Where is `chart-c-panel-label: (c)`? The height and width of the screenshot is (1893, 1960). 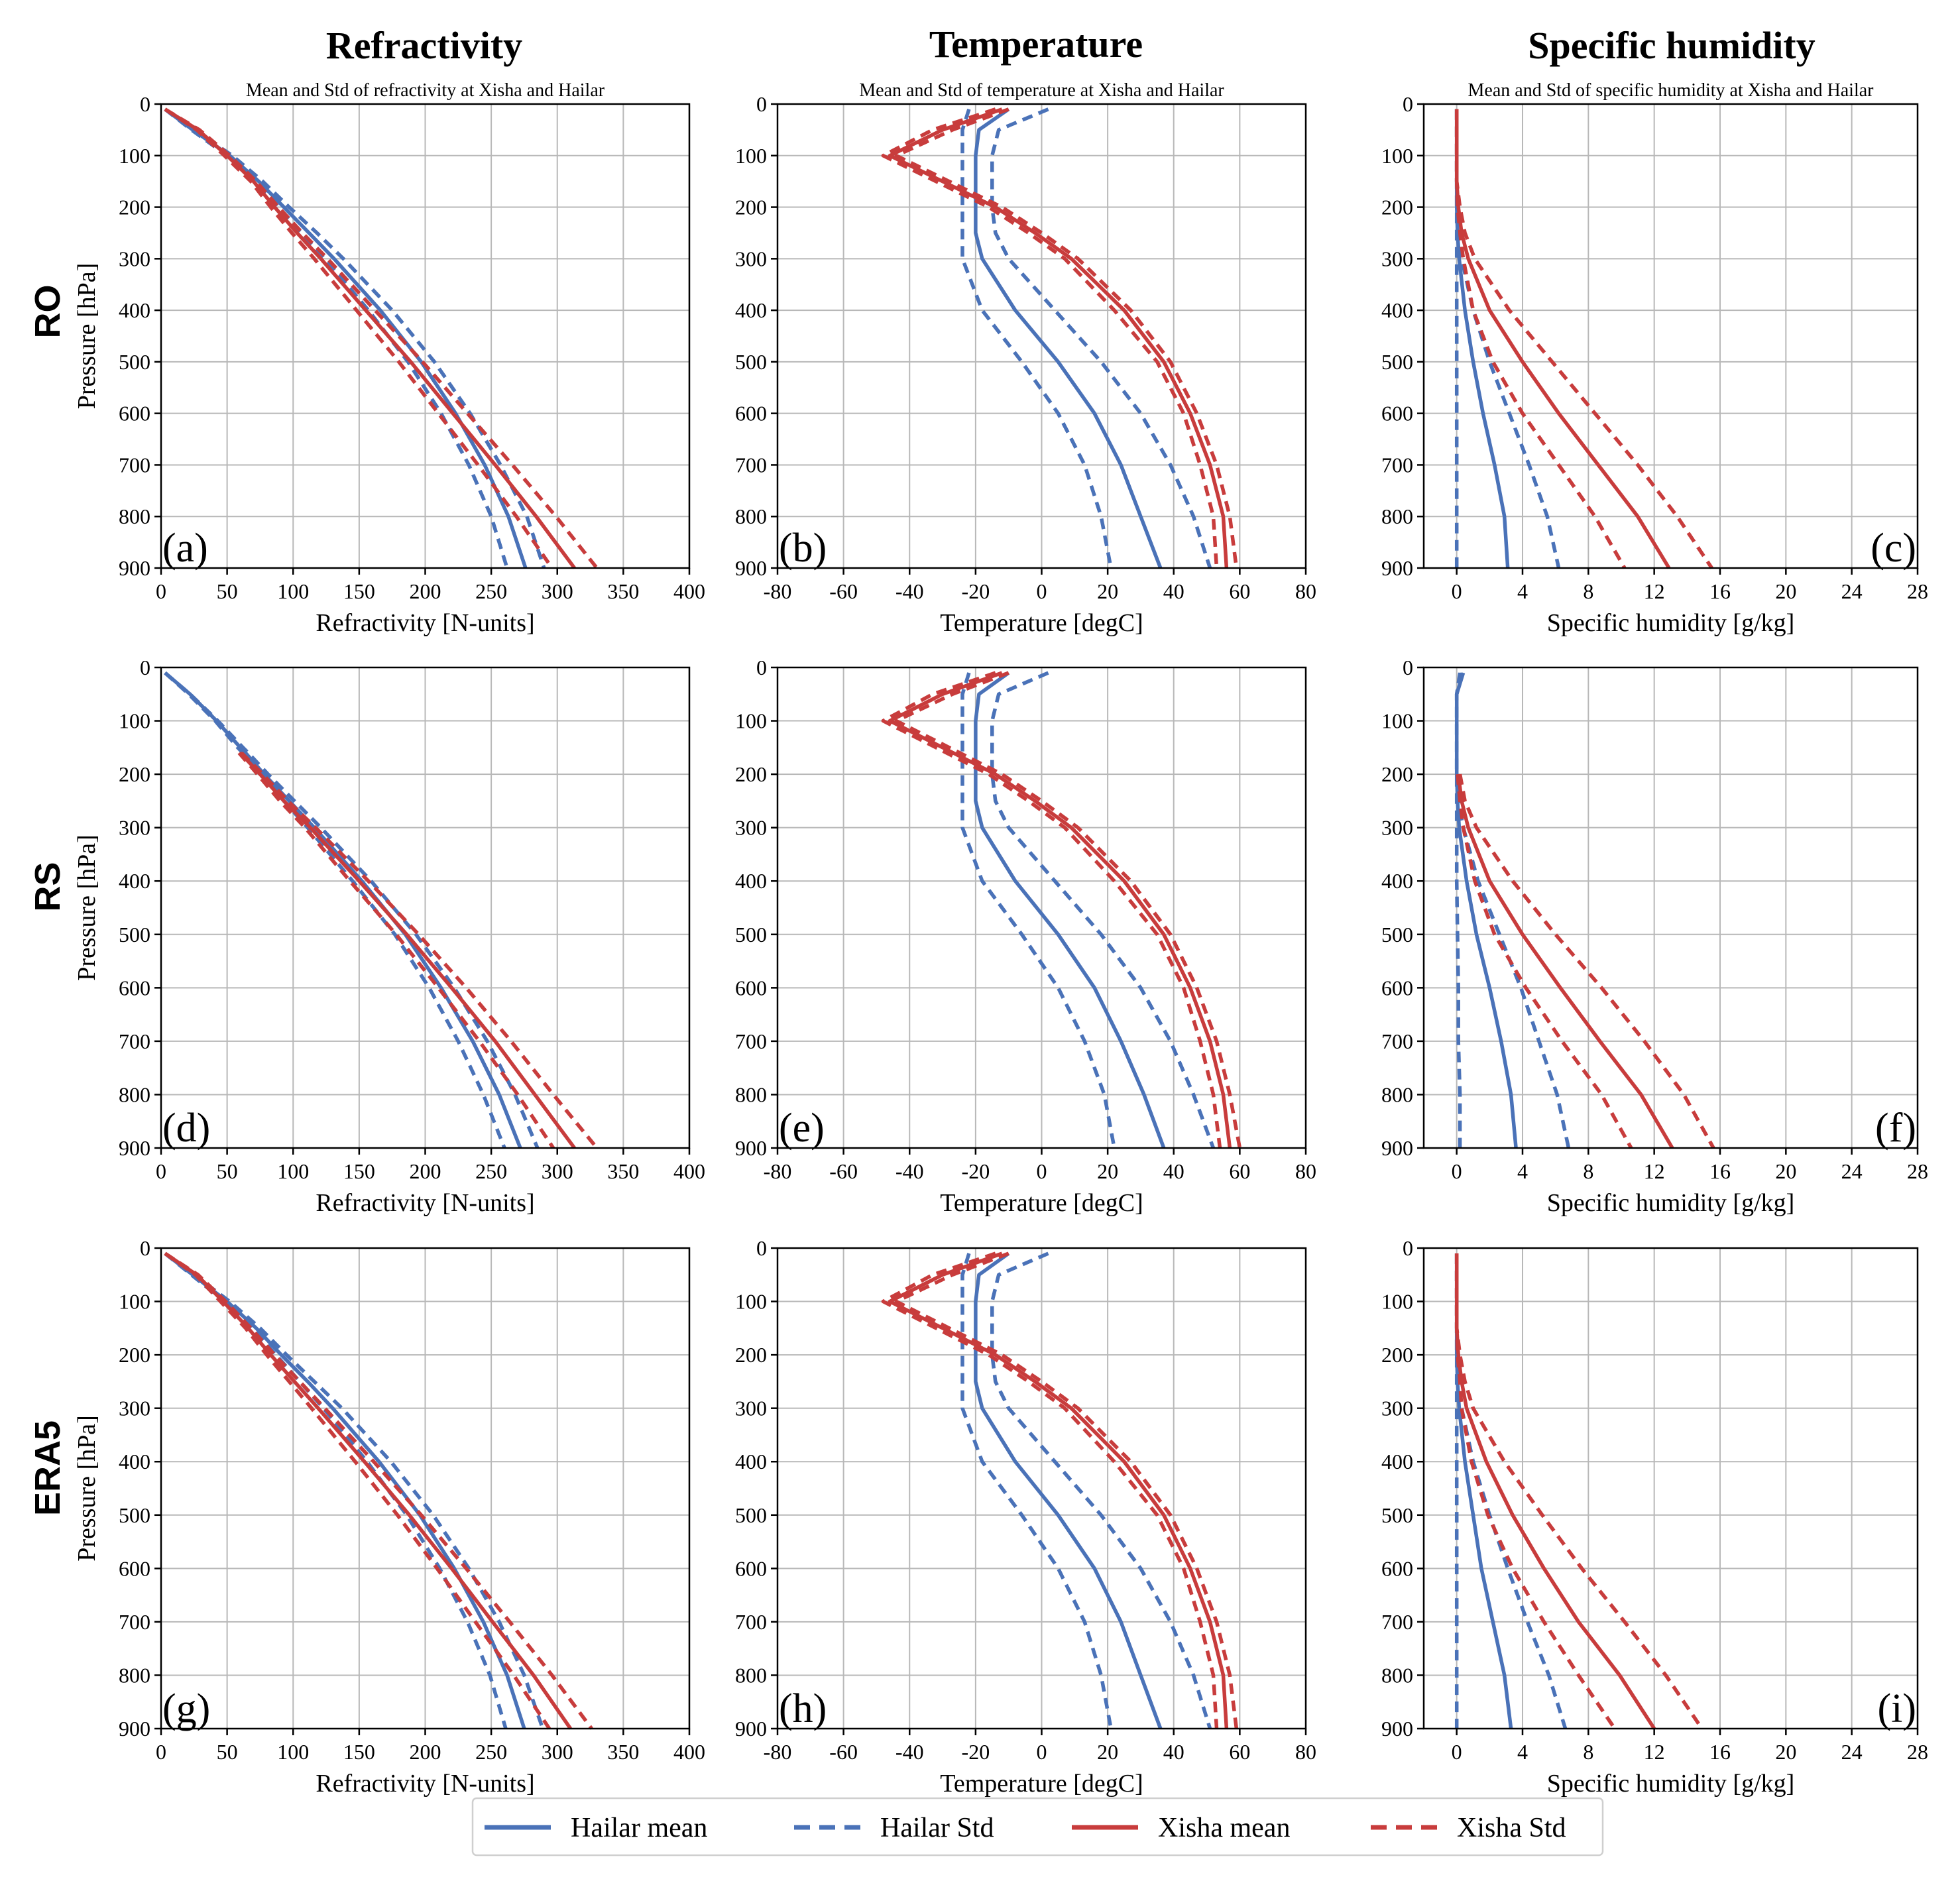 chart-c-panel-label: (c) is located at coordinates (1893, 548).